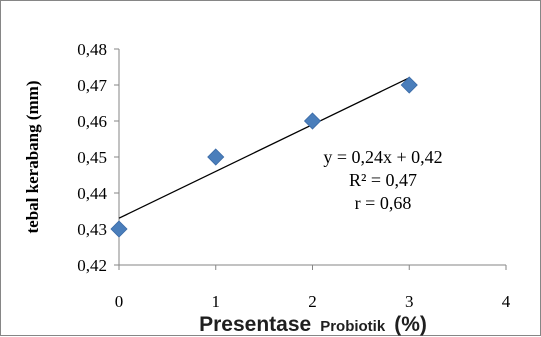 The image size is (541, 337). What do you see at coordinates (92, 121) in the screenshot?
I see `y-tick-label: 0,46` at bounding box center [92, 121].